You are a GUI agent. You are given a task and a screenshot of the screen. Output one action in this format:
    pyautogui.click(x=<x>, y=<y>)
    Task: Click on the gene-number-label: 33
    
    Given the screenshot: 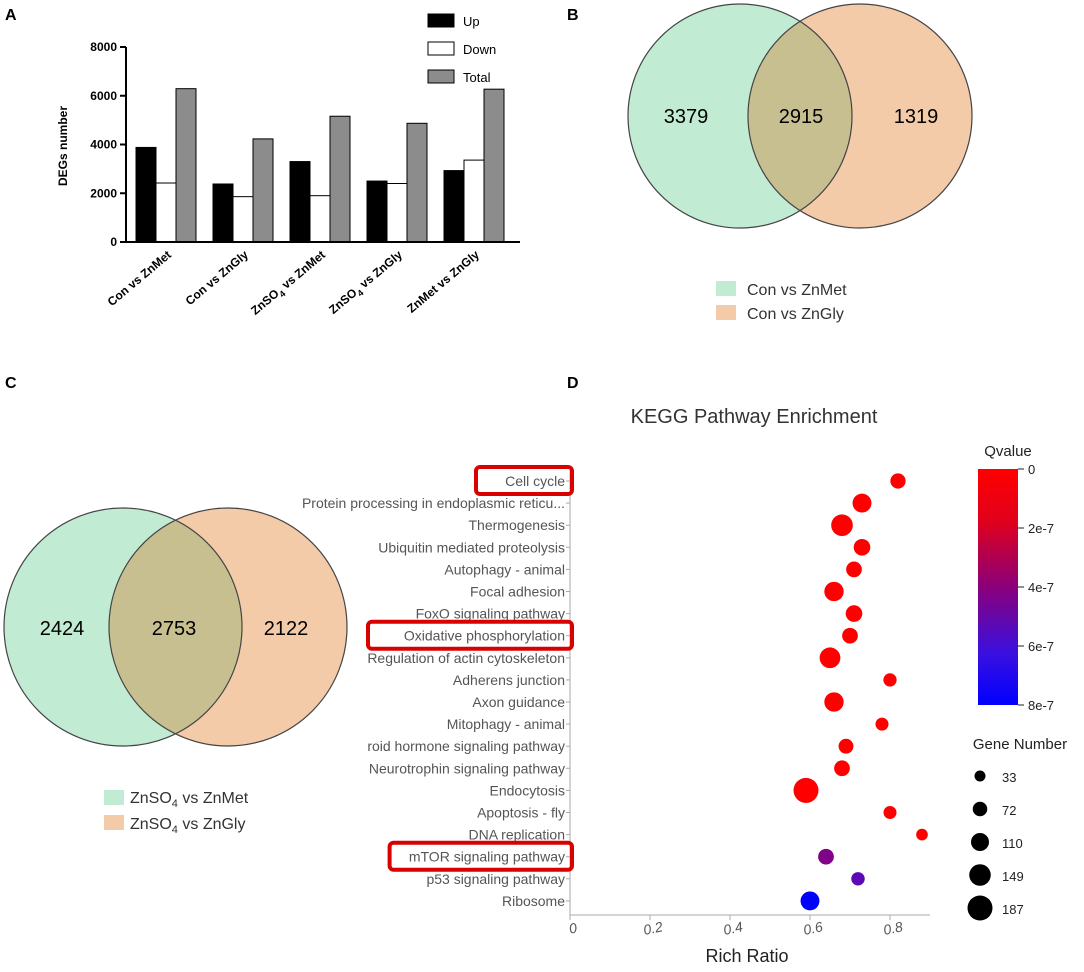 What is the action you would take?
    pyautogui.click(x=1009, y=777)
    